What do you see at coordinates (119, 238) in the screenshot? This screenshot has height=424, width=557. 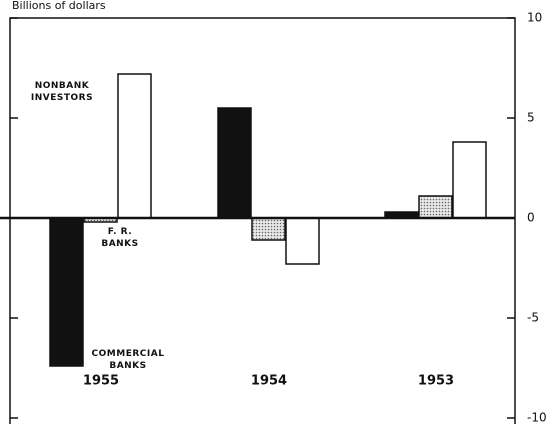 I see `annotation: F. R. BANKS` at bounding box center [119, 238].